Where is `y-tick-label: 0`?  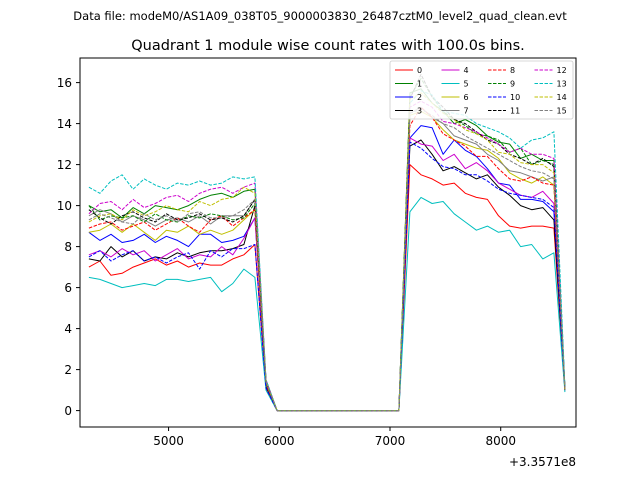
y-tick-label: 0 is located at coordinates (68, 411).